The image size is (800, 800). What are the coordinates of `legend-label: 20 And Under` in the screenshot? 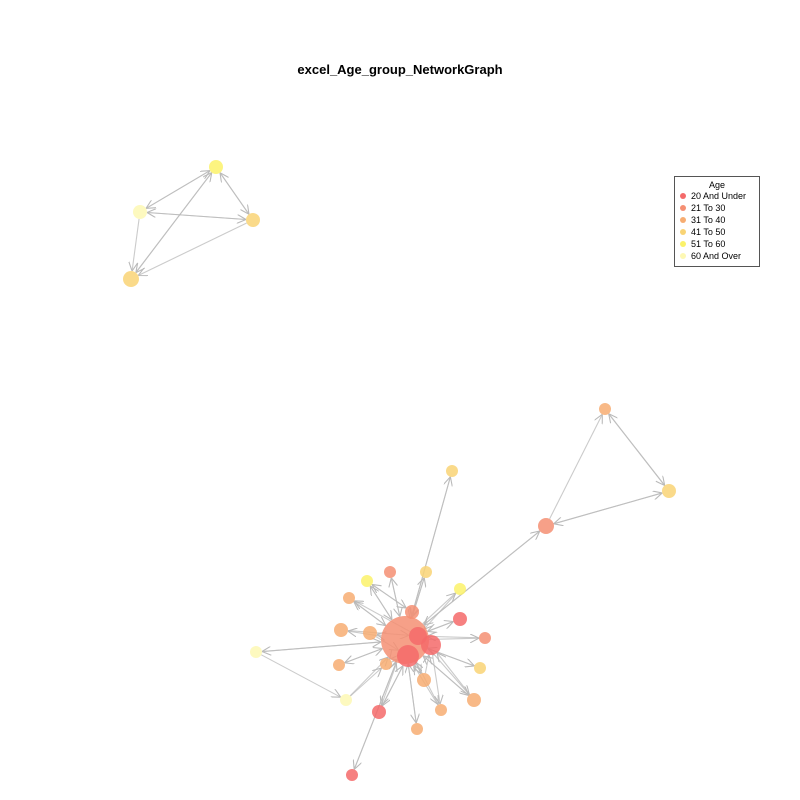 It's located at (719, 196).